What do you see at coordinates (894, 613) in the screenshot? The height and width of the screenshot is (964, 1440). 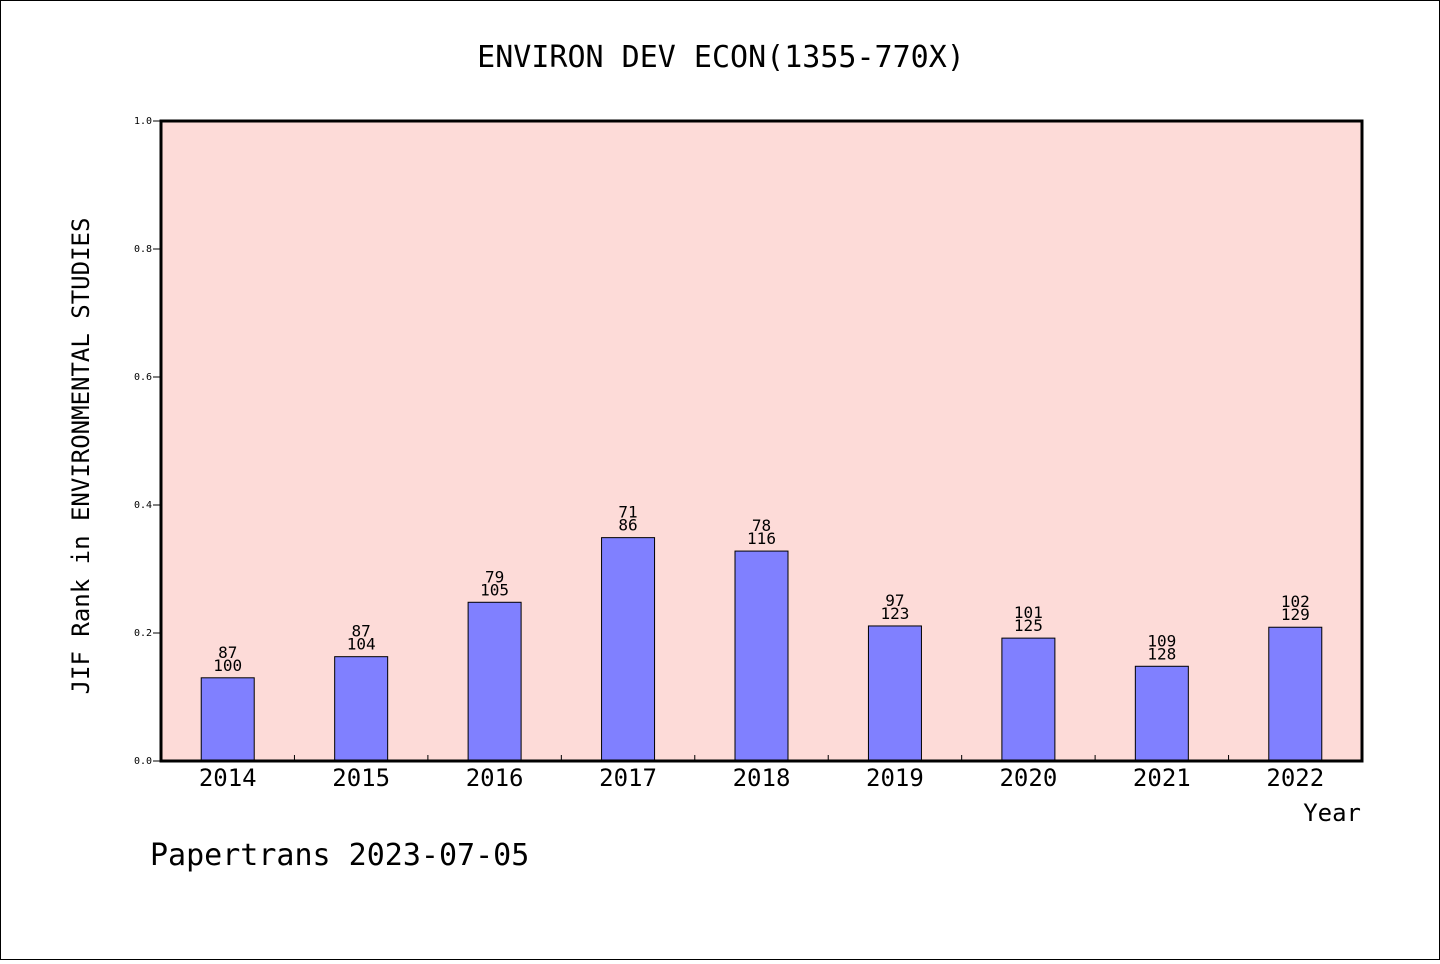 I see `bar-total-label: 123` at bounding box center [894, 613].